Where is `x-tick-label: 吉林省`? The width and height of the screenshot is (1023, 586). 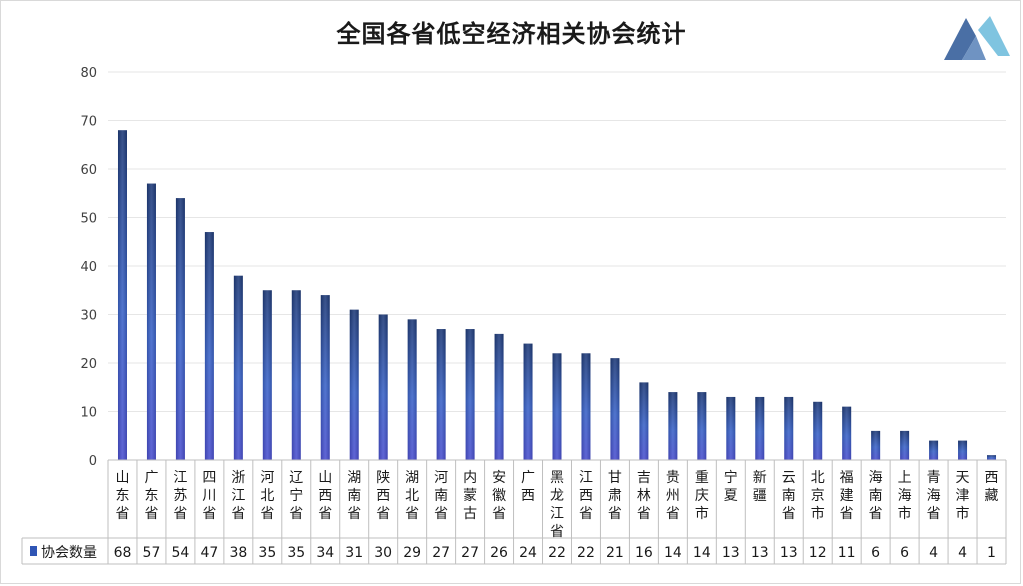
x-tick-label: 吉林省 is located at coordinates (644, 496).